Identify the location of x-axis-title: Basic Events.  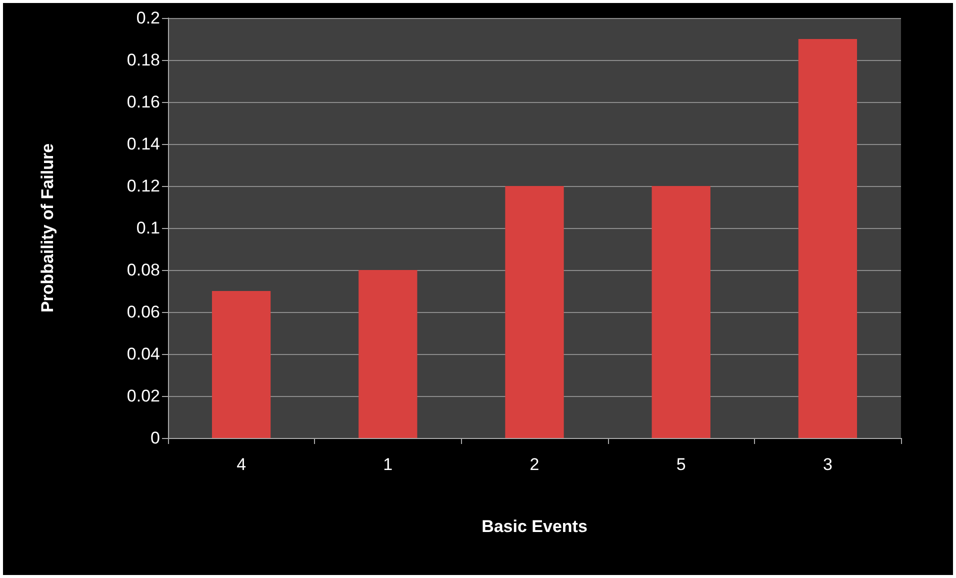
(535, 526).